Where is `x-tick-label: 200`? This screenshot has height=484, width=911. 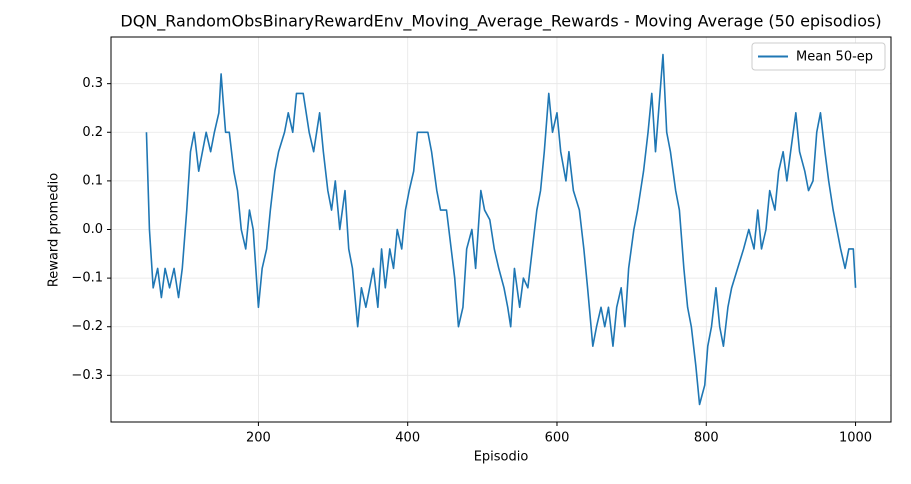 x-tick-label: 200 is located at coordinates (258, 438).